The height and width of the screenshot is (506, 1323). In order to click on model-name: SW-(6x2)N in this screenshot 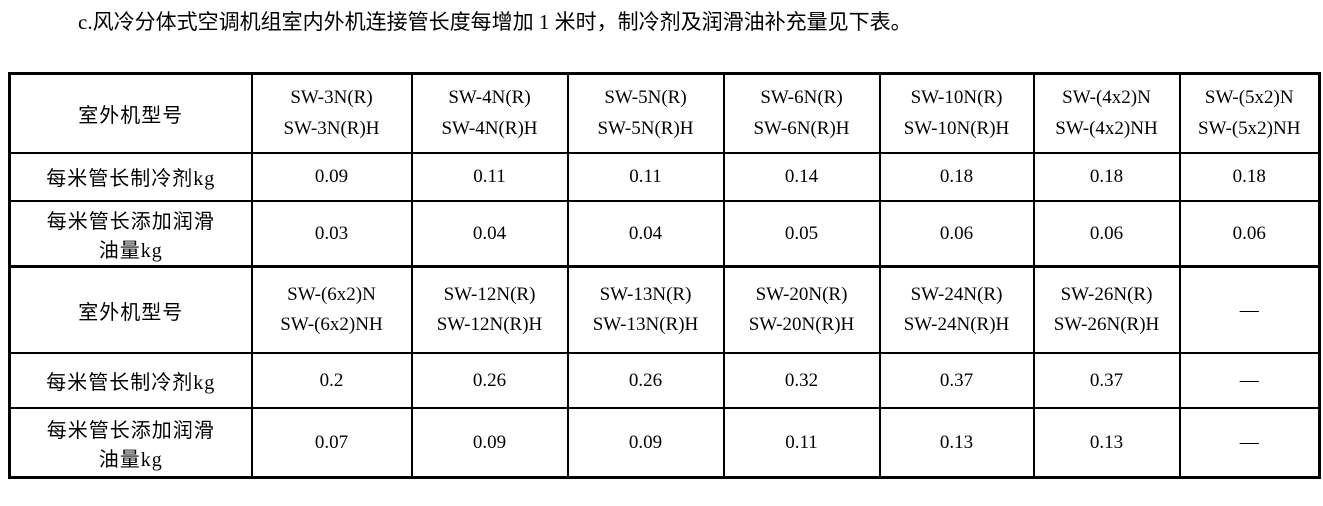, I will do `click(331, 294)`.